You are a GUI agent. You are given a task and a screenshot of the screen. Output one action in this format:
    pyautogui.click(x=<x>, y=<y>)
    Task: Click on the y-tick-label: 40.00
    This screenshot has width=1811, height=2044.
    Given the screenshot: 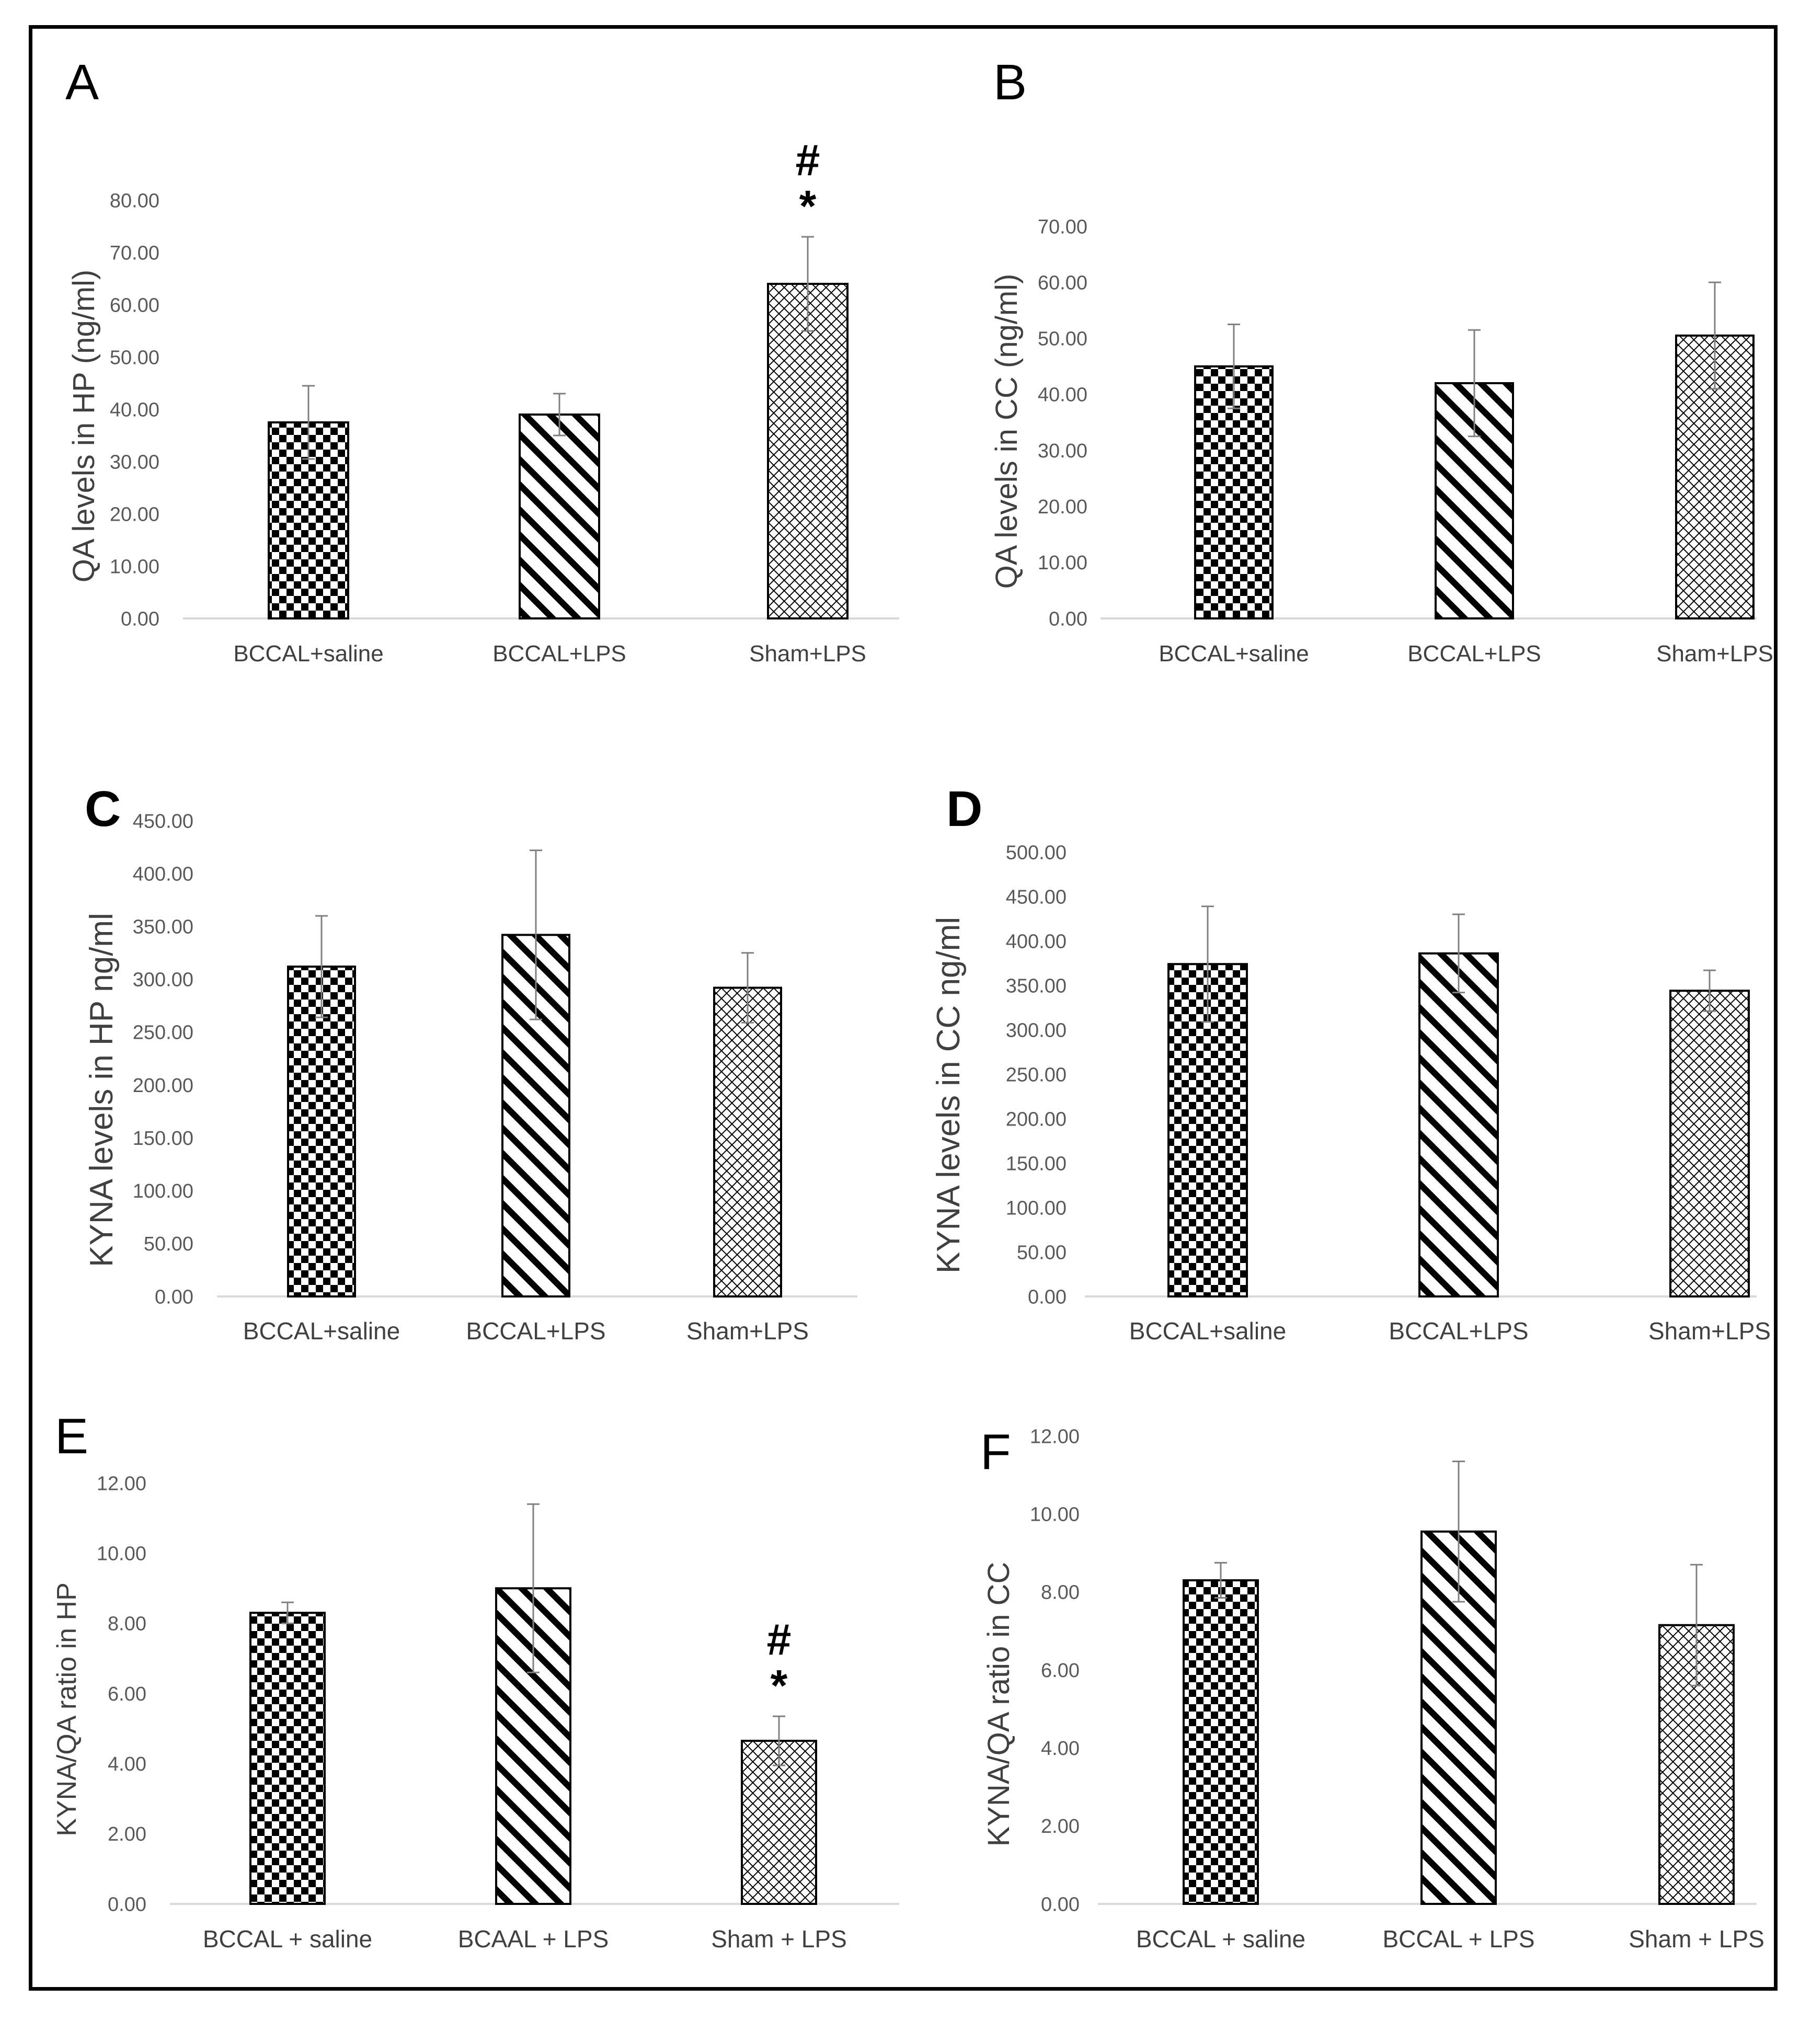 What is the action you would take?
    pyautogui.click(x=1063, y=395)
    